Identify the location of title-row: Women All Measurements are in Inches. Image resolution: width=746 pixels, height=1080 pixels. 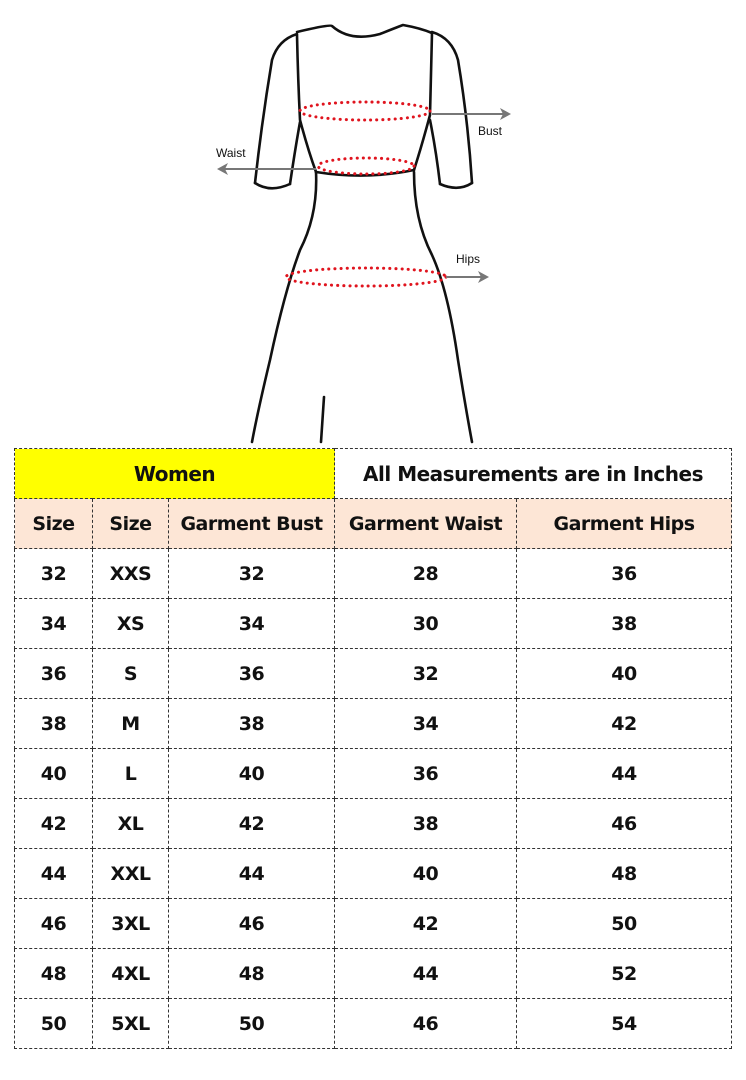
(373, 473).